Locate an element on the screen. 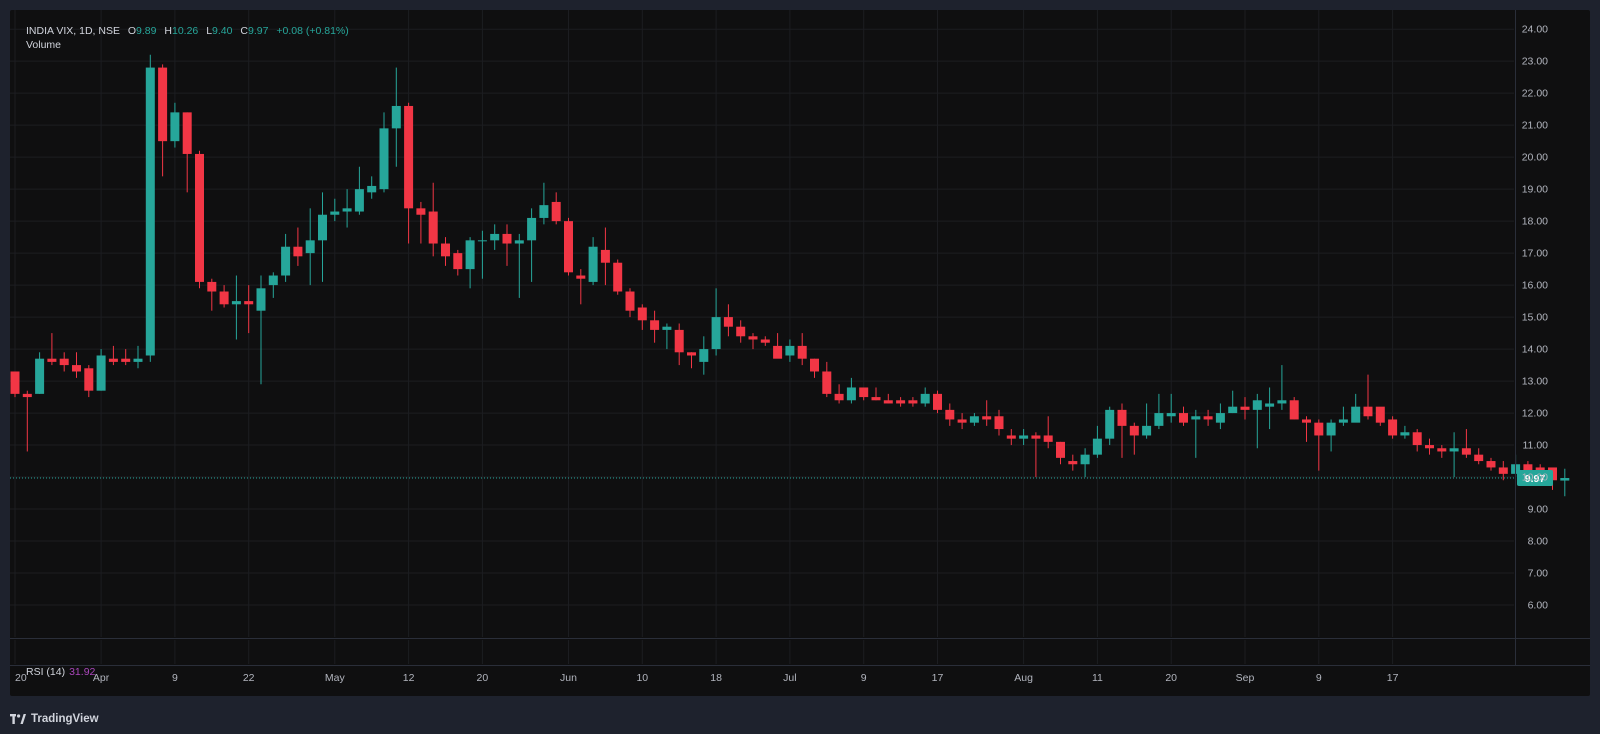  price-tick-label: 7.00 is located at coordinates (1538, 574).